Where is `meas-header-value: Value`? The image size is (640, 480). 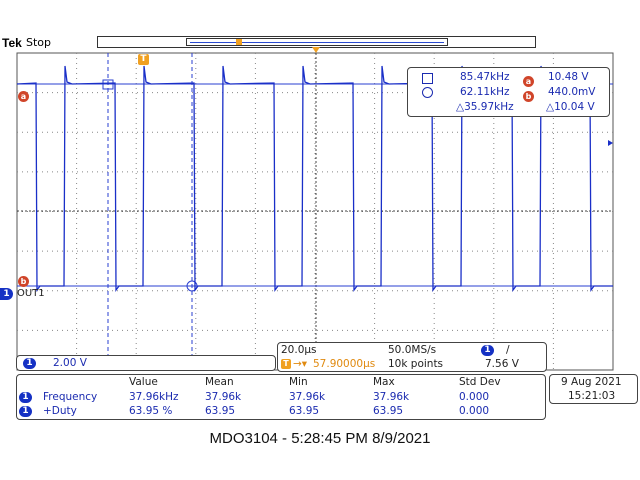
meas-header-value: Value is located at coordinates (143, 382).